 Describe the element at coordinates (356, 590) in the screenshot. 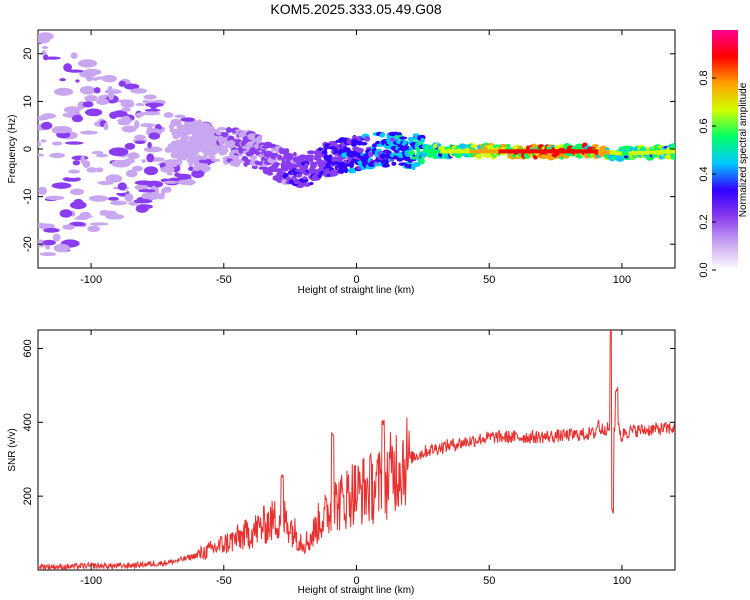

I see `snr-x-label: Height of straight line (km)` at that location.